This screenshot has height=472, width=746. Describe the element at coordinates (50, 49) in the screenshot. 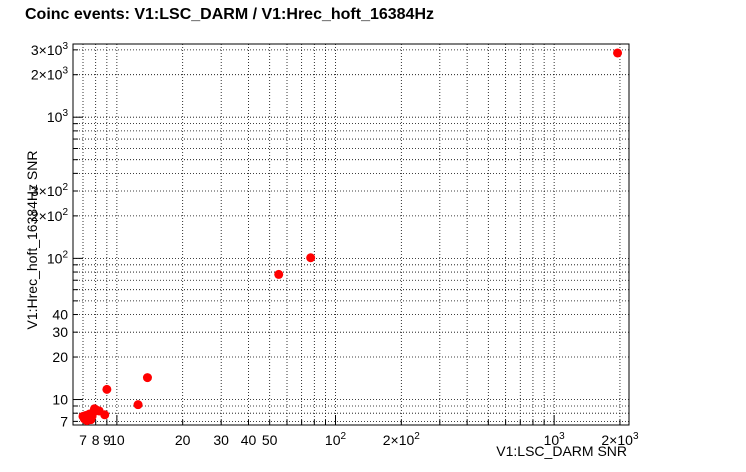

I see `y-tick-label: 3×10³` at that location.